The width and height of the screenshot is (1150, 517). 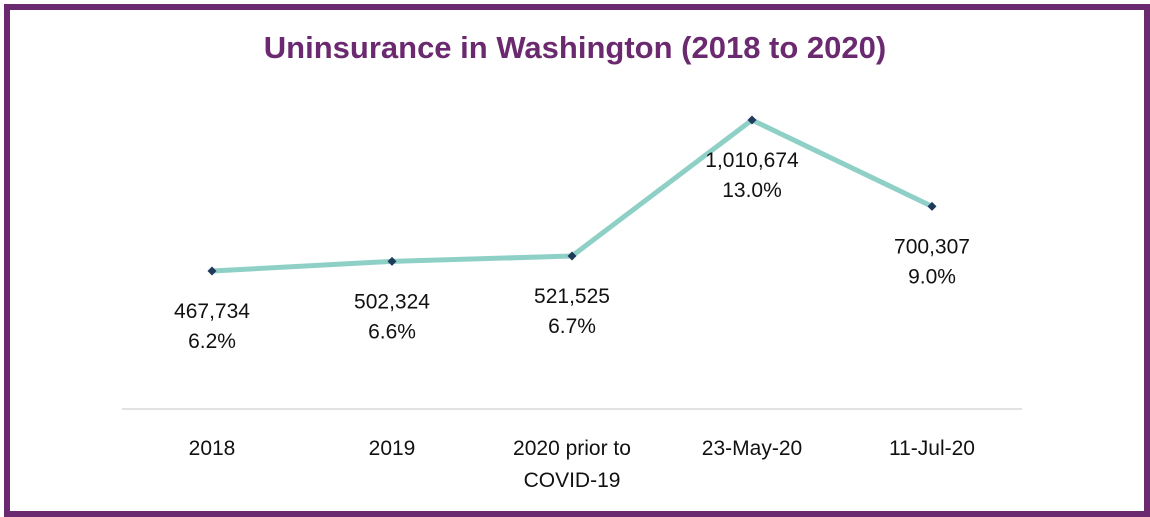 I want to click on data-label-percent: 6.6%, so click(x=392, y=331).